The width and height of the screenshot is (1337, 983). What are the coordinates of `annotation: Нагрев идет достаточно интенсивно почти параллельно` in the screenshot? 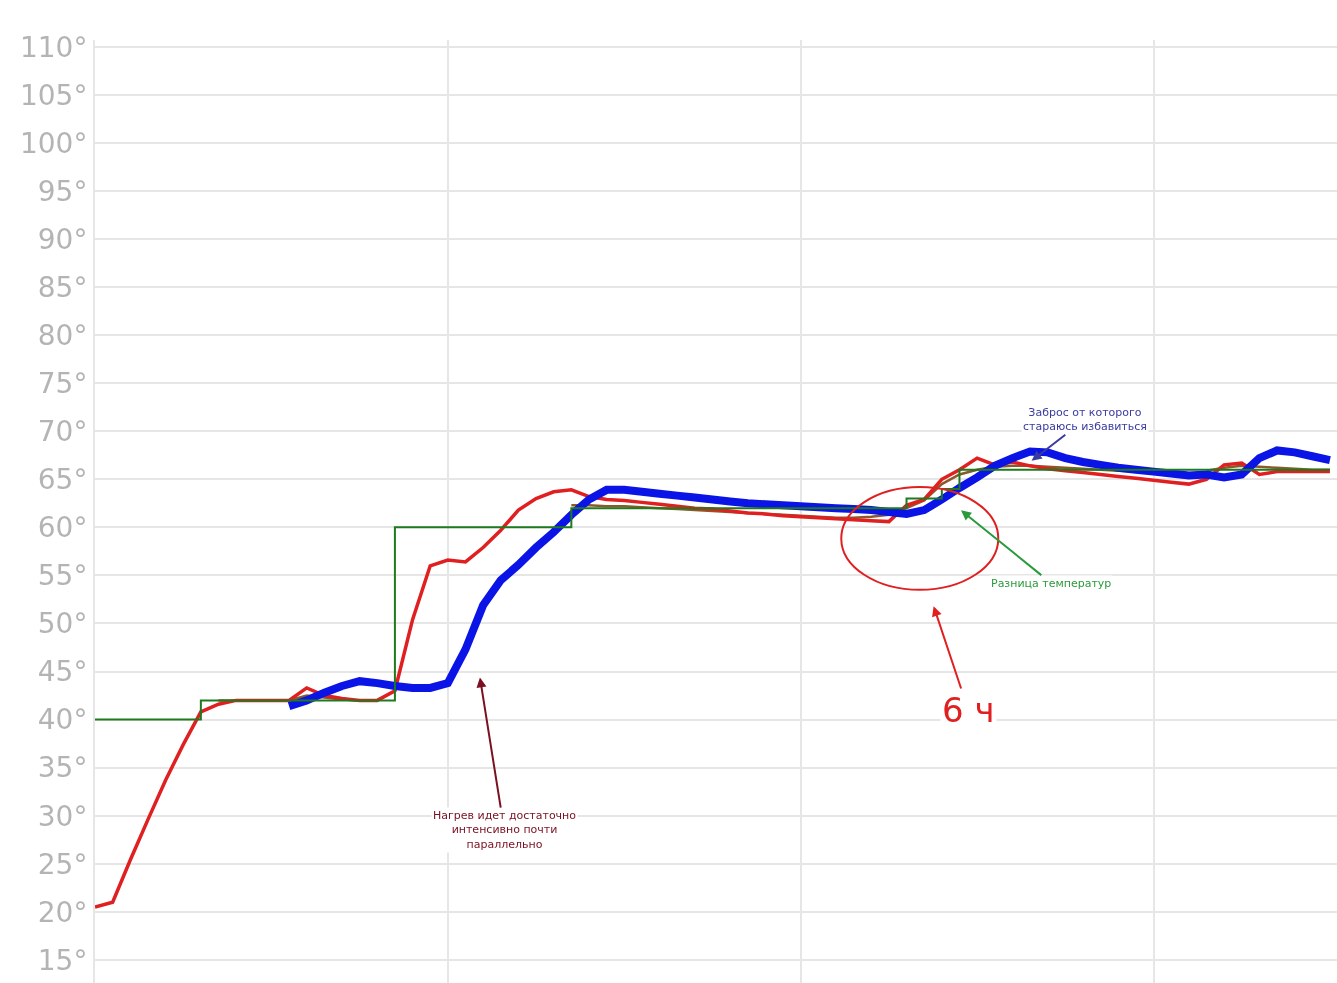 It's located at (505, 830).